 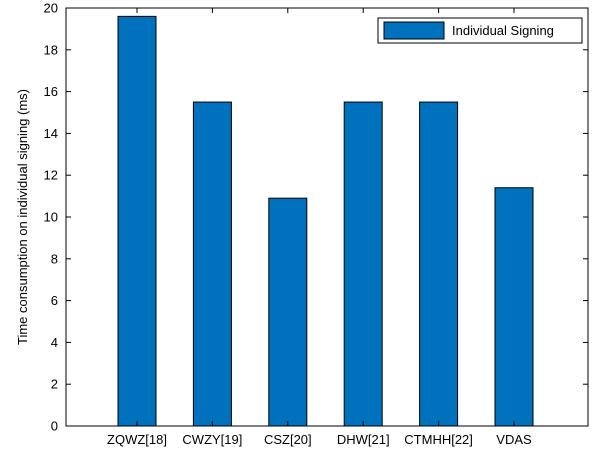 I want to click on legend-label: Individual Signing, so click(x=503, y=30).